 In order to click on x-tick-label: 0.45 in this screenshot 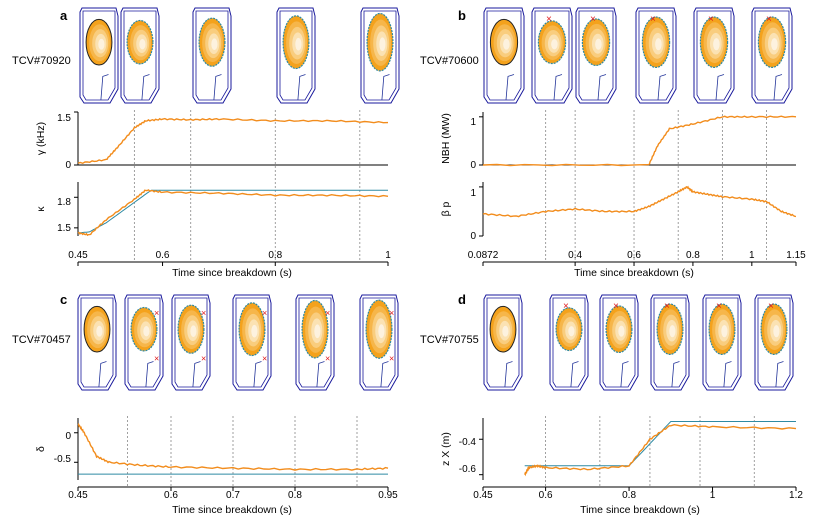, I will do `click(78, 495)`.